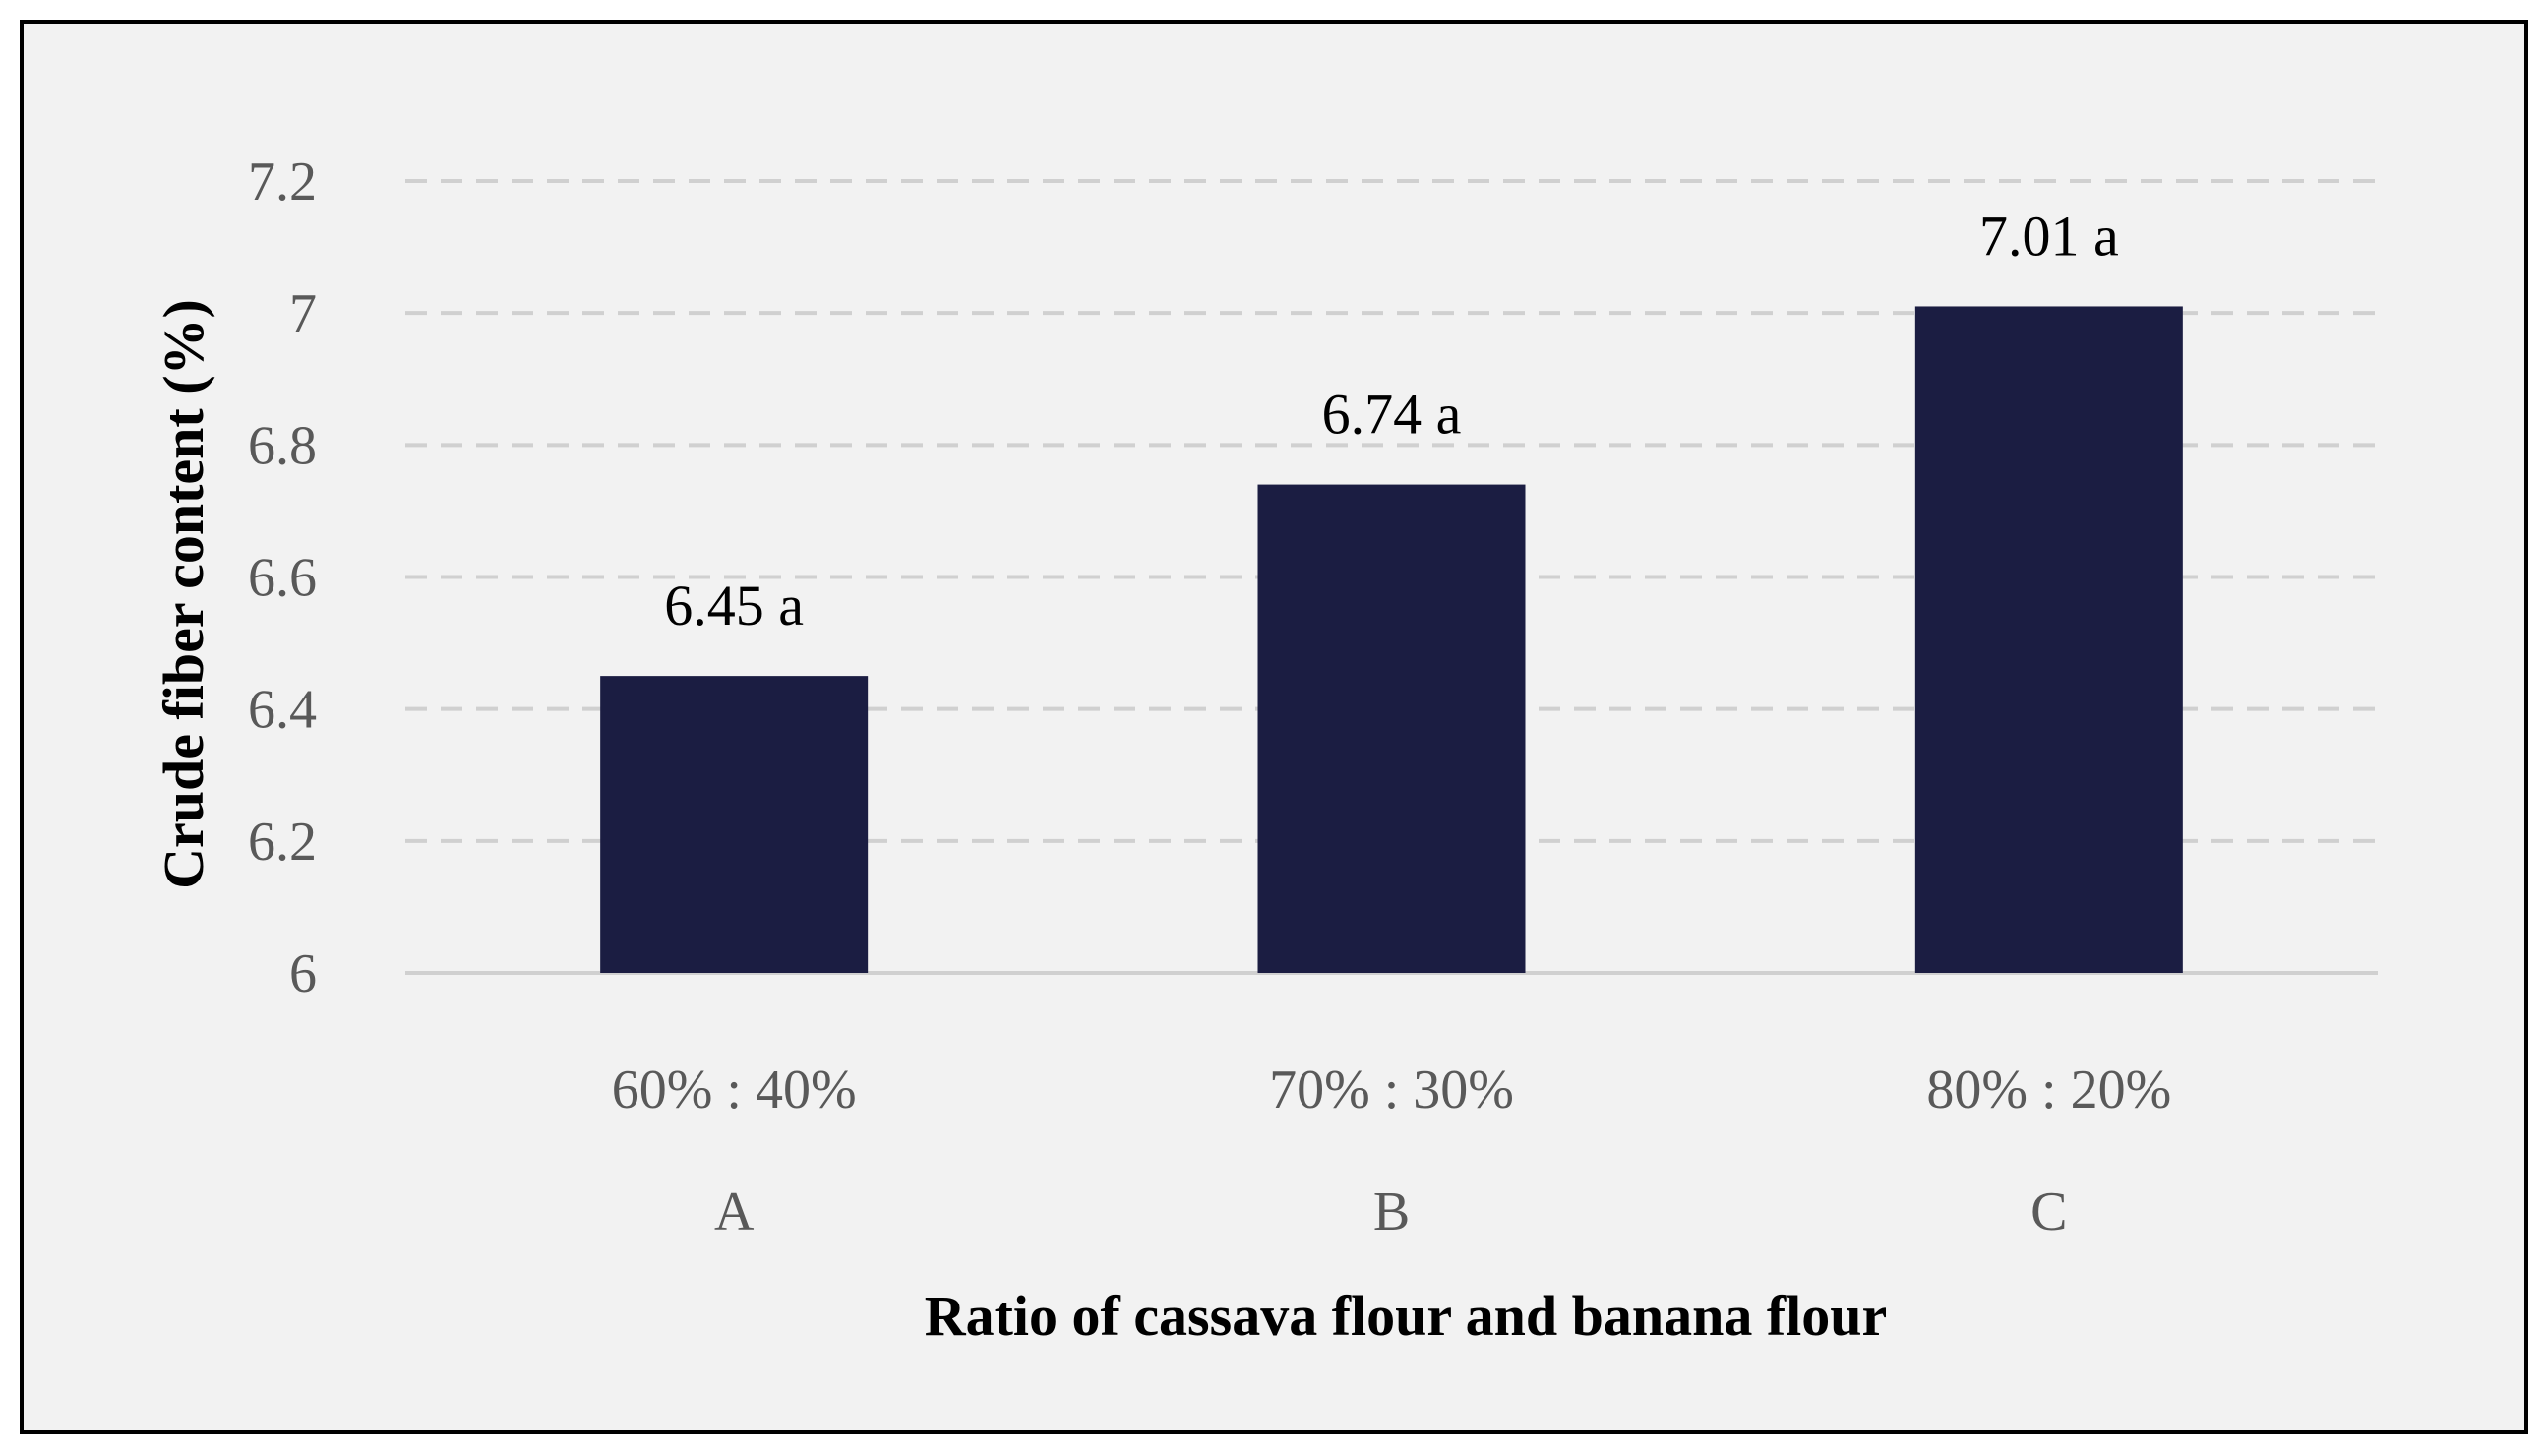 The height and width of the screenshot is (1456, 2544). Describe the element at coordinates (2049, 236) in the screenshot. I see `data-label: 7.01 a` at that location.